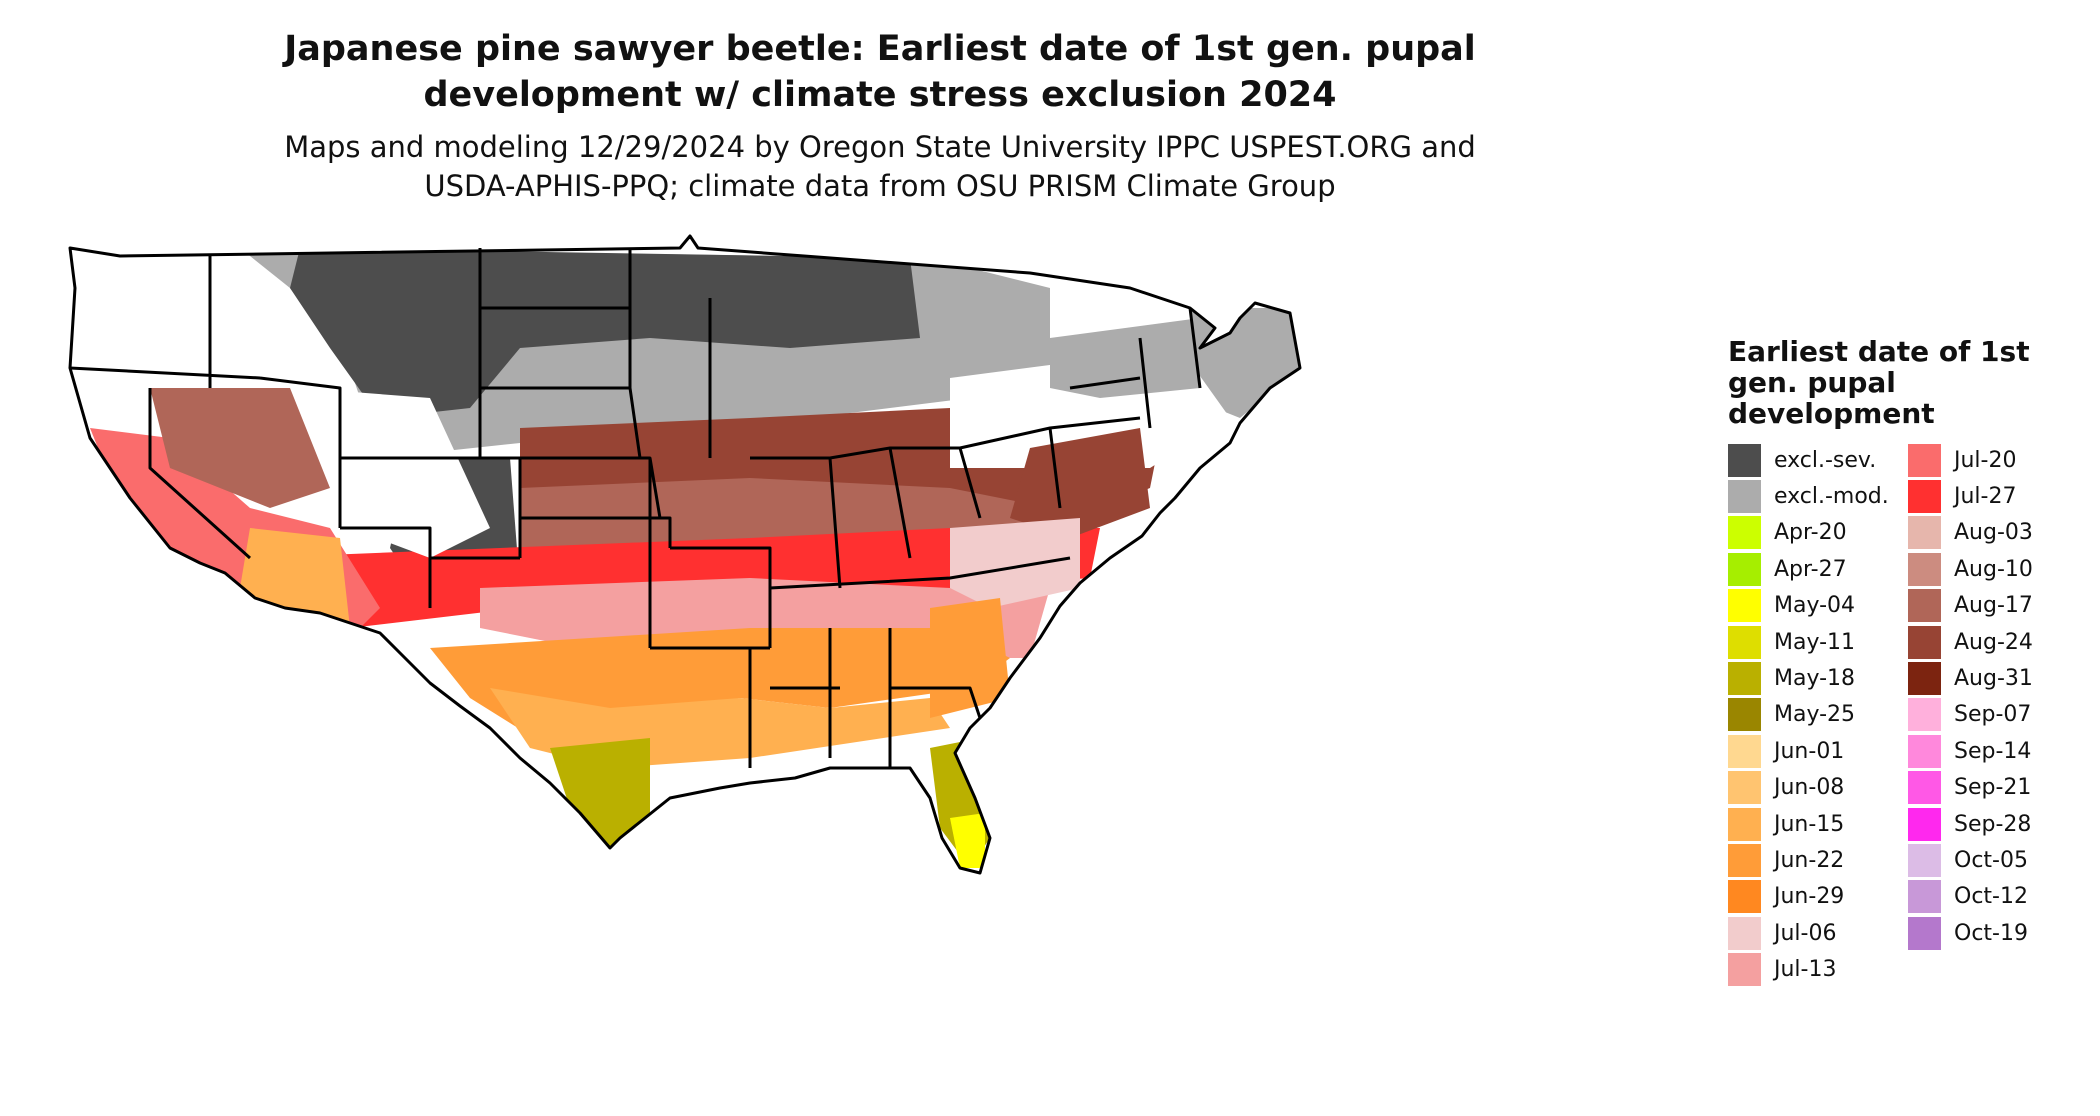 The width and height of the screenshot is (2100, 1116). Describe the element at coordinates (920, 662) in the screenshot. I see `border-south` at that location.